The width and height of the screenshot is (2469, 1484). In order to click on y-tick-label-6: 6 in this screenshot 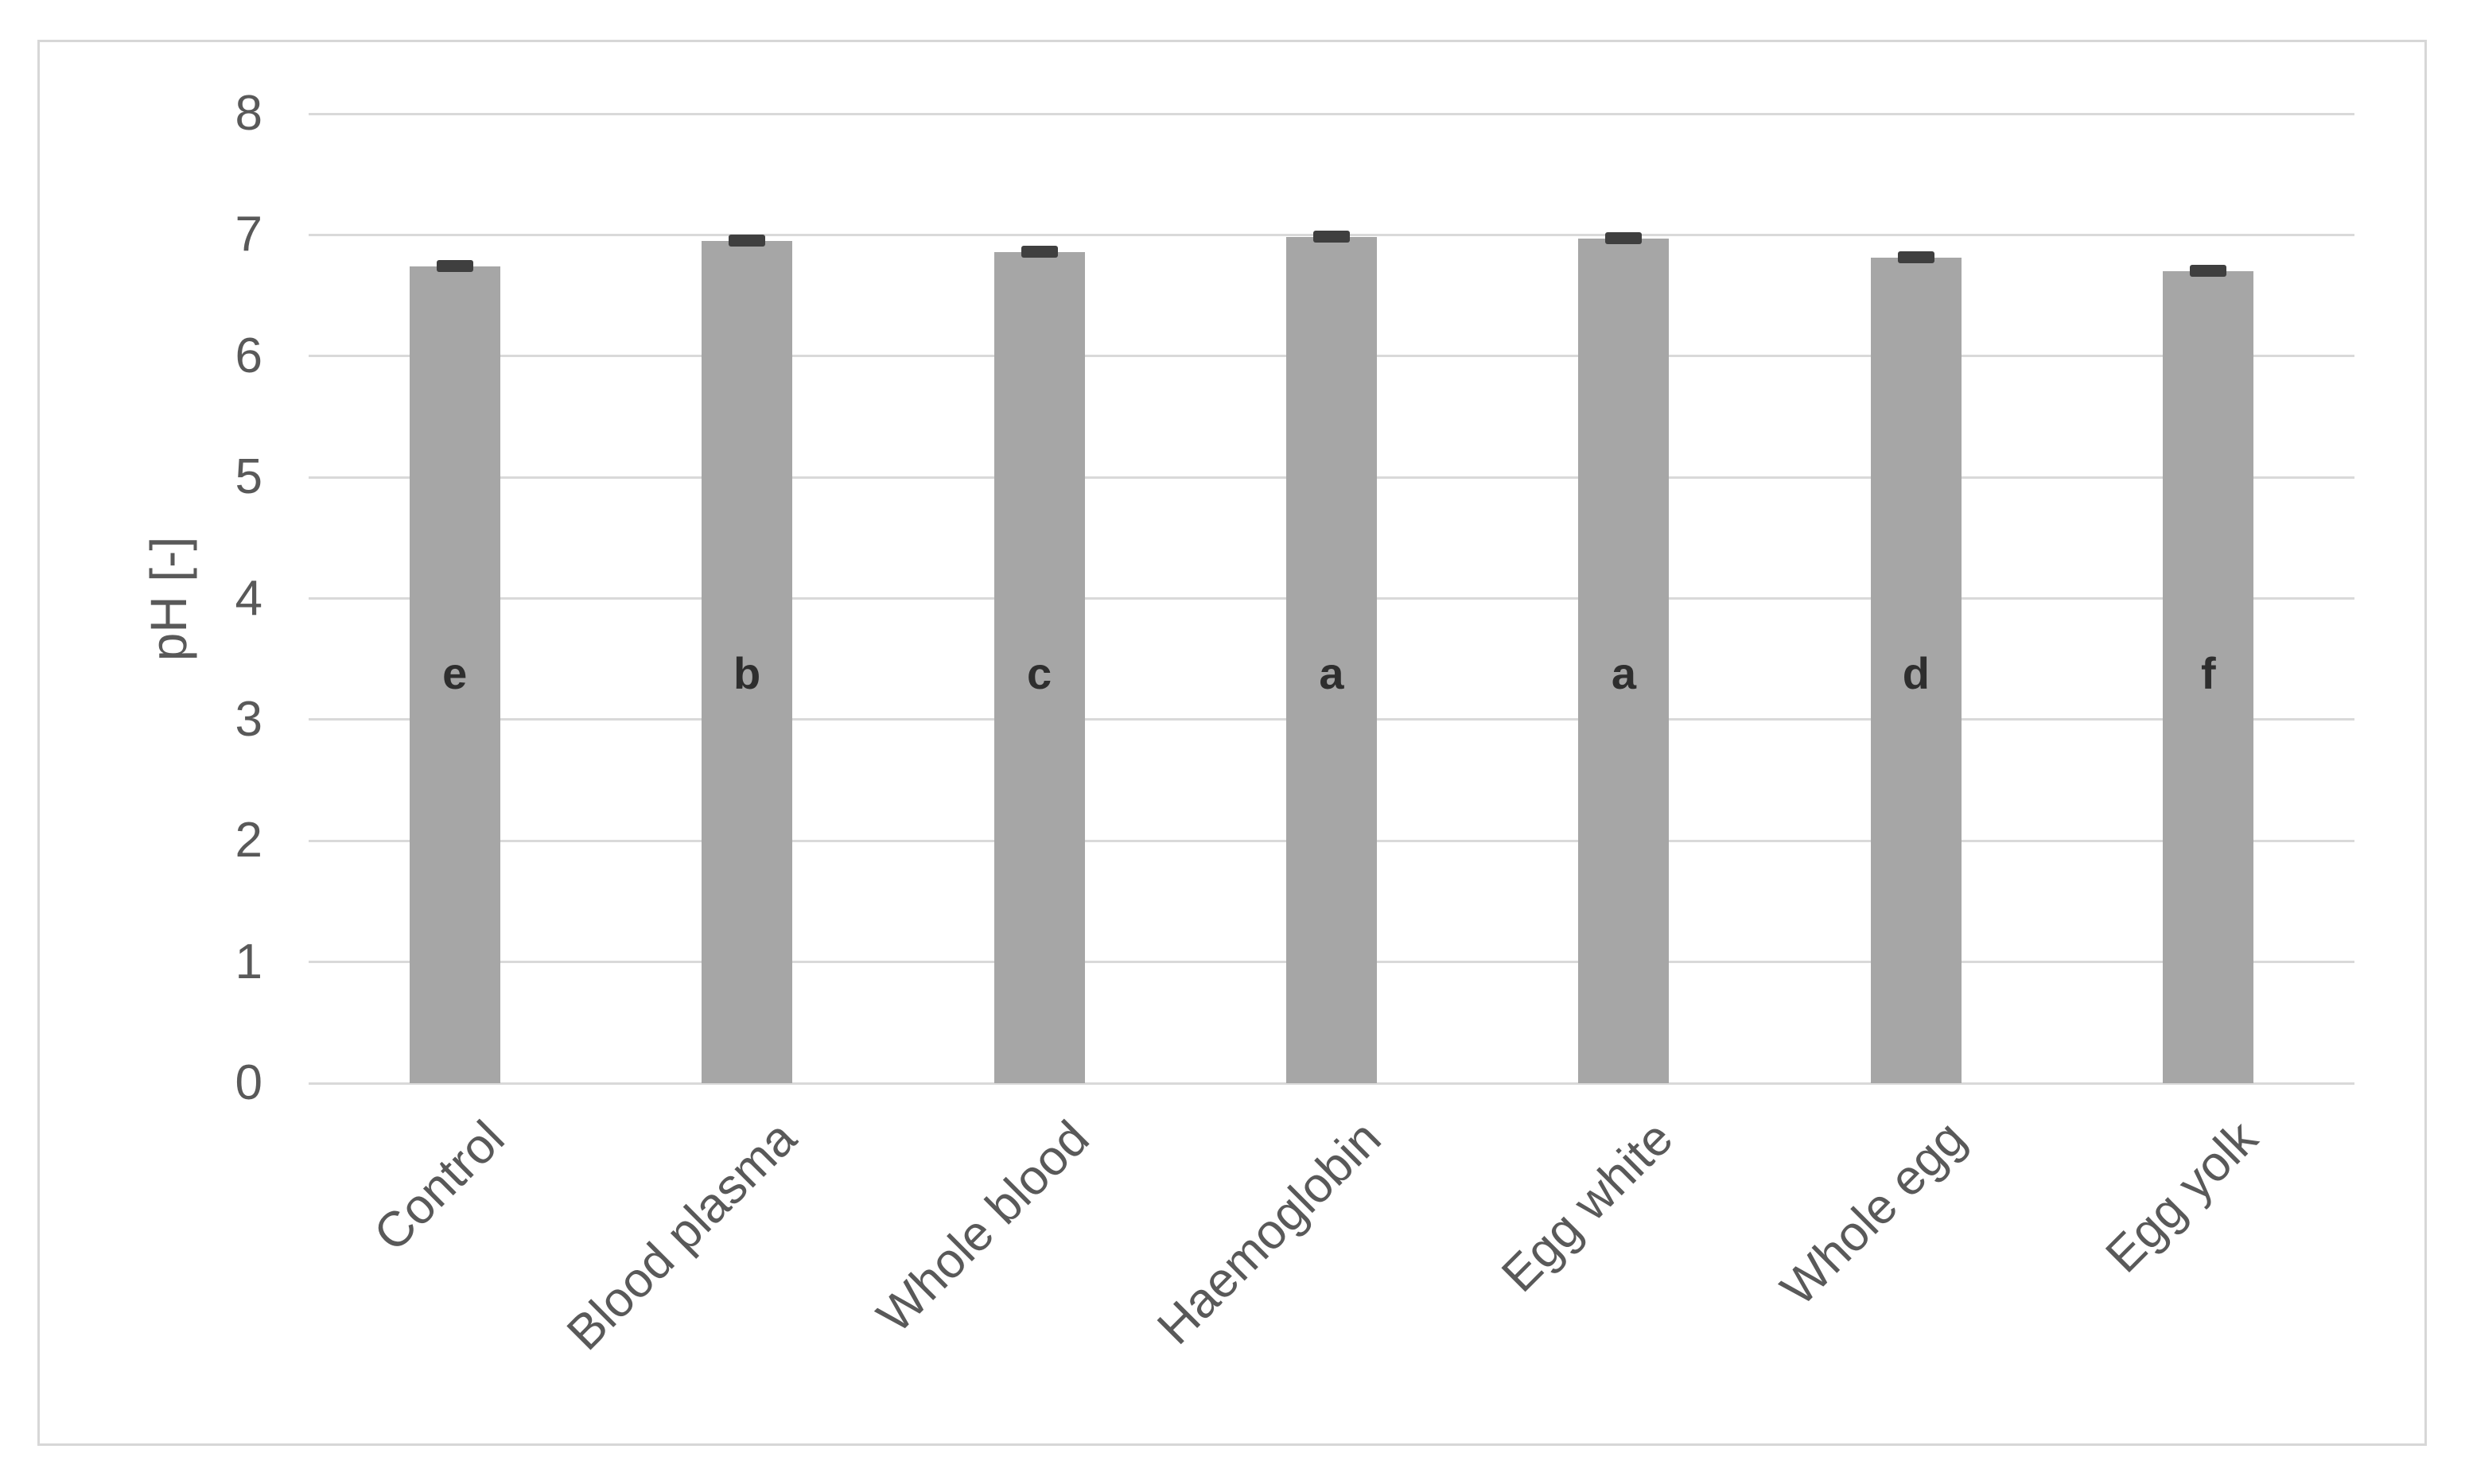, I will do `click(248, 355)`.